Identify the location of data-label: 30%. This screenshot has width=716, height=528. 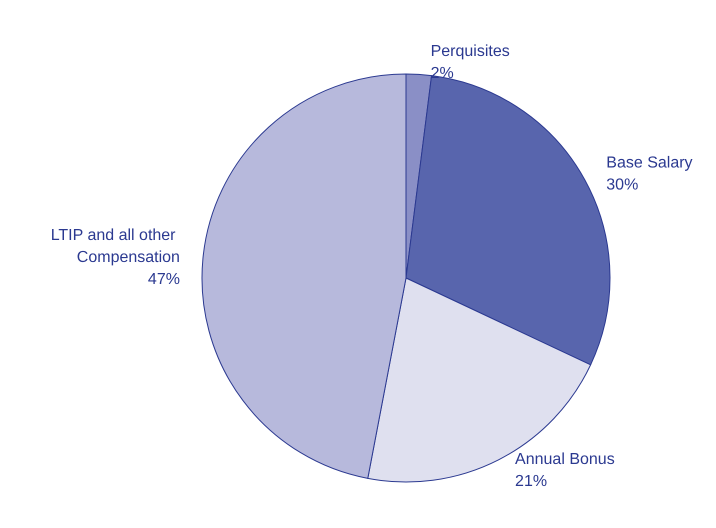
(622, 185).